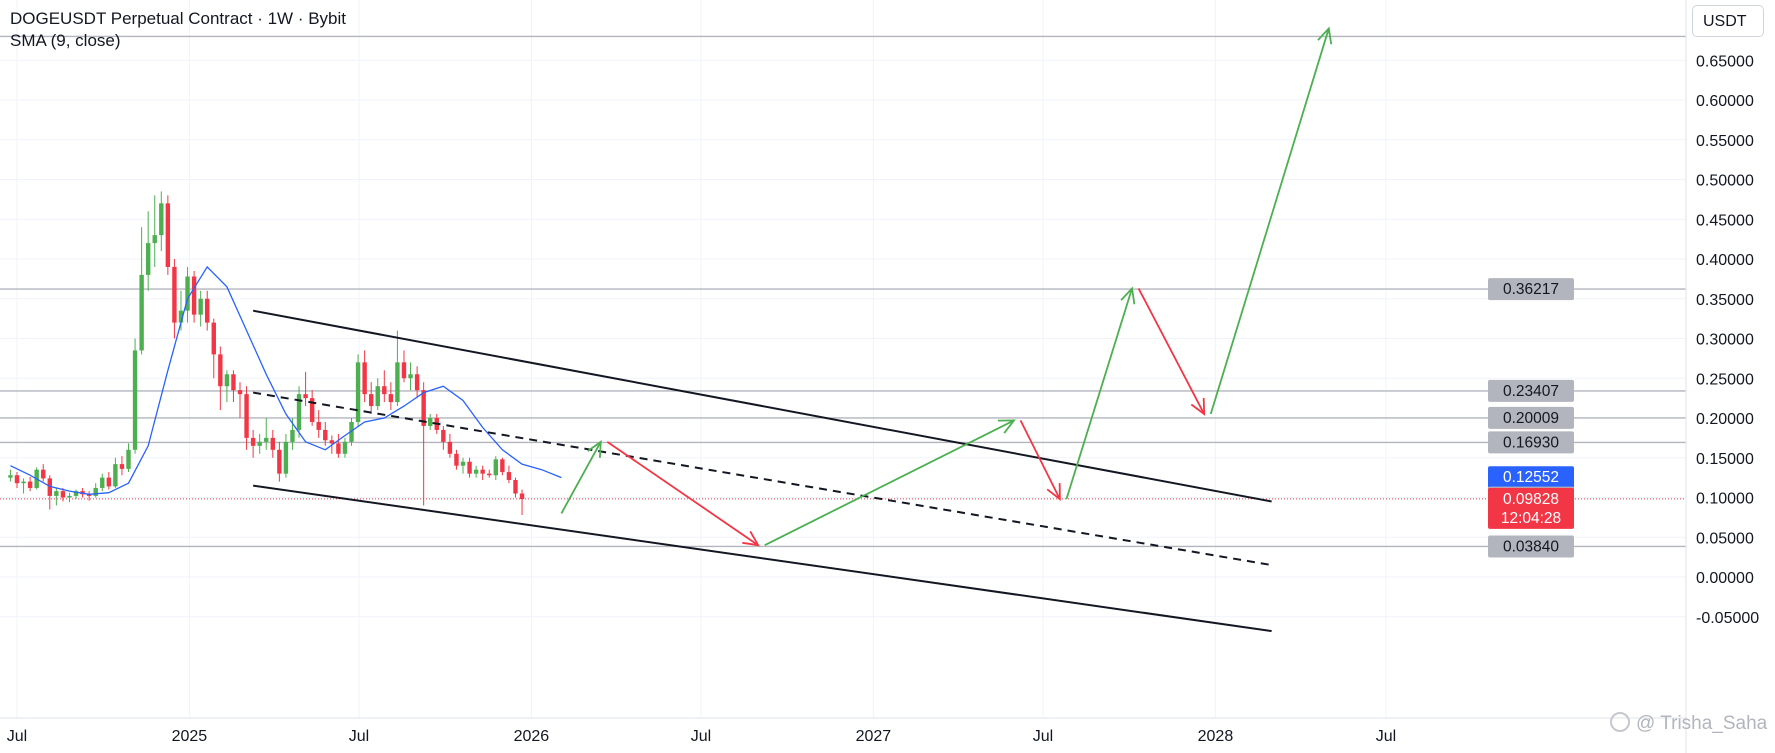 This screenshot has width=1775, height=753. Describe the element at coordinates (1531, 499) in the screenshot. I see `current-price-value: 0.09828` at that location.